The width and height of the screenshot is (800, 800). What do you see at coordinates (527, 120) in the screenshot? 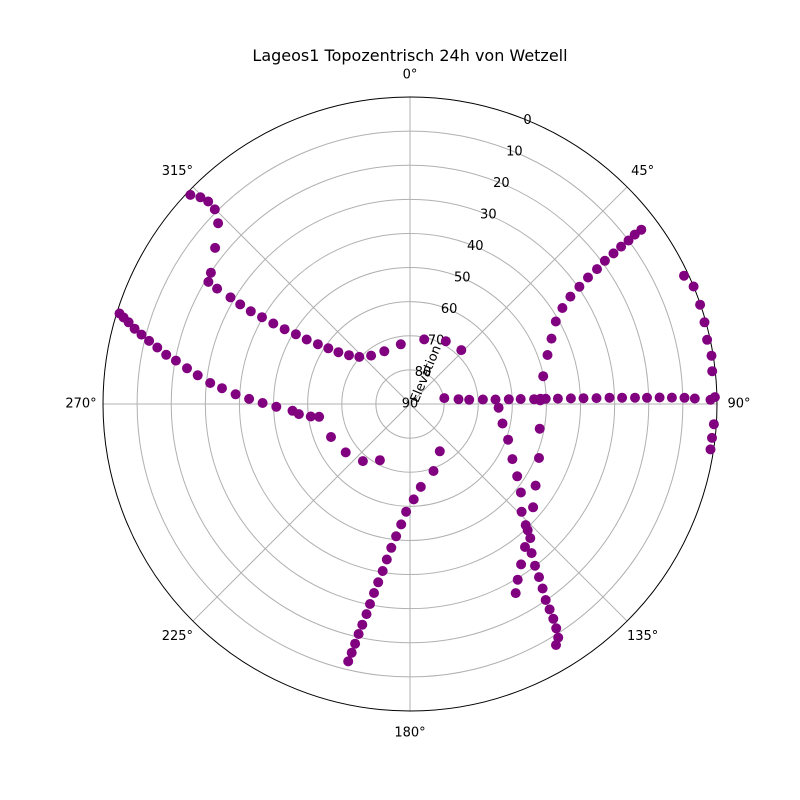
I see `radial-tick-label: 0` at bounding box center [527, 120].